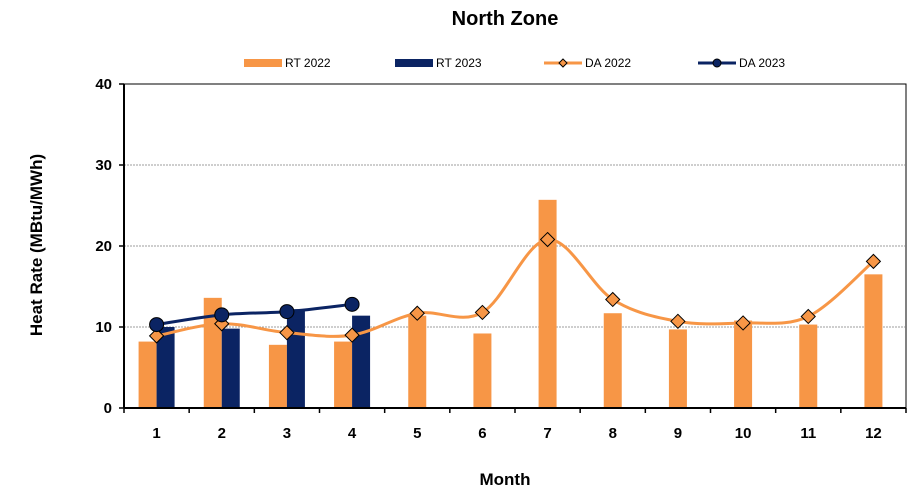 Image resolution: width=915 pixels, height=490 pixels. What do you see at coordinates (287, 433) in the screenshot?
I see `x-tick-label: 3` at bounding box center [287, 433].